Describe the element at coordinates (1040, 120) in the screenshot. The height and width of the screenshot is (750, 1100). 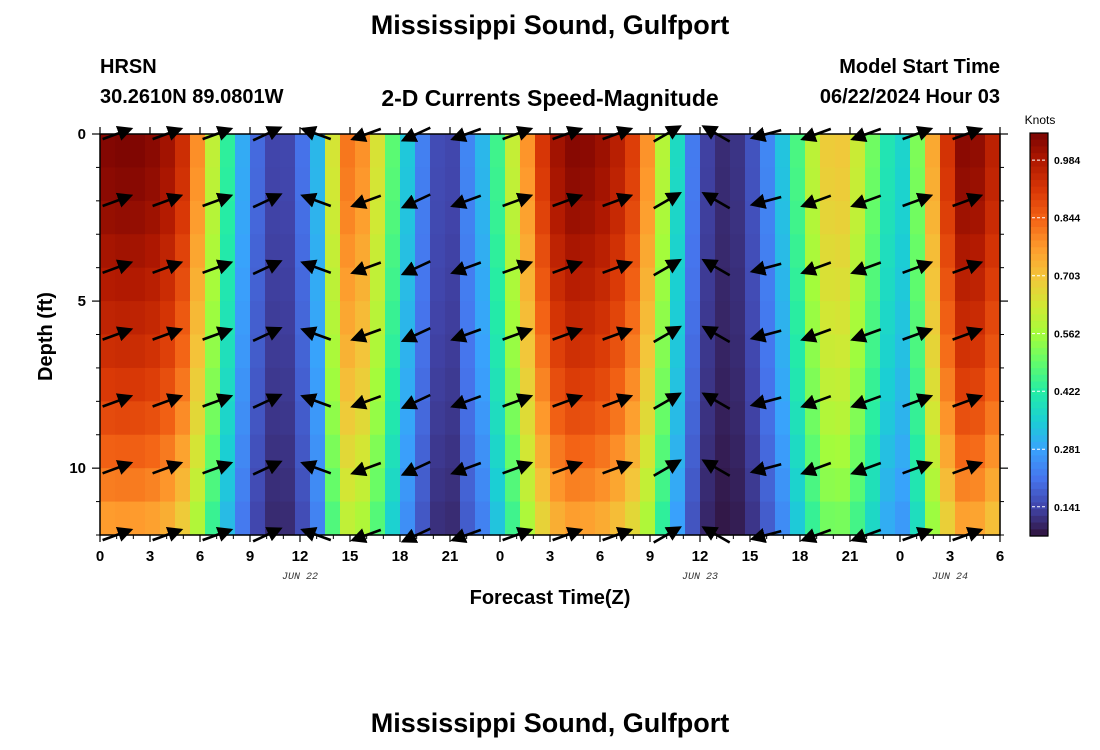
I see `colorbar-title: Knots` at that location.